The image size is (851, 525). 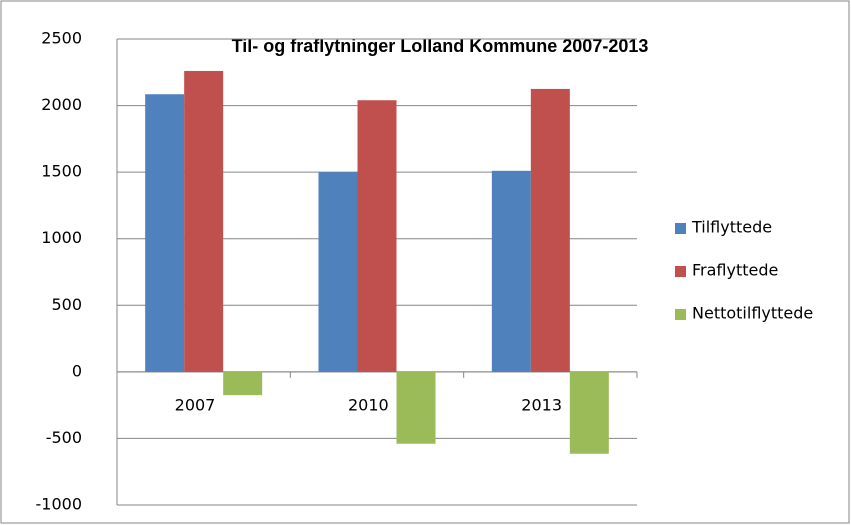 I want to click on y-tick-label: -500, so click(x=64, y=437).